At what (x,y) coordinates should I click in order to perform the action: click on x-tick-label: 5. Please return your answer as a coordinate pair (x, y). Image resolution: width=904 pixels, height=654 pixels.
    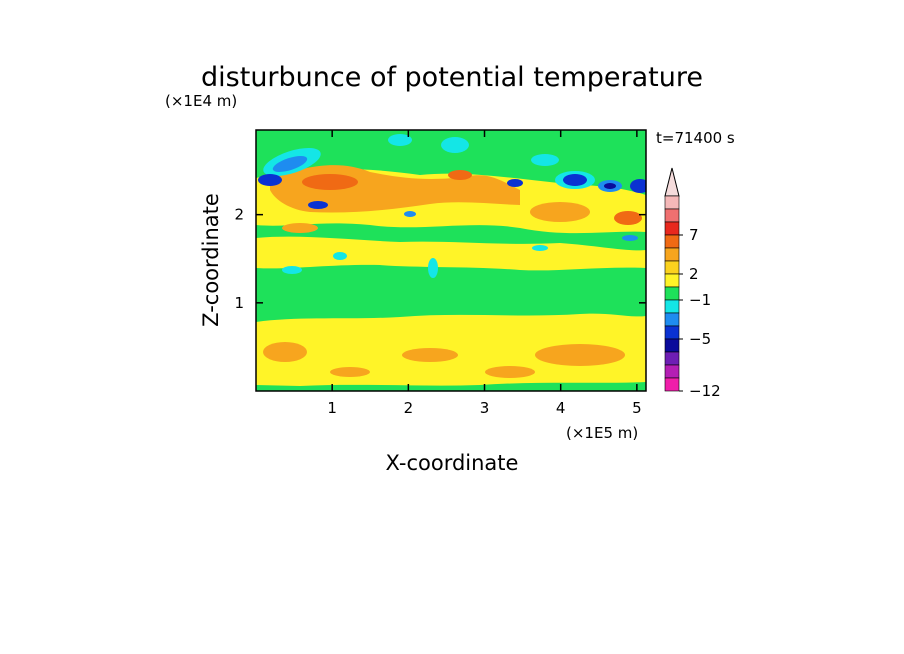
    Looking at the image, I should click on (637, 408).